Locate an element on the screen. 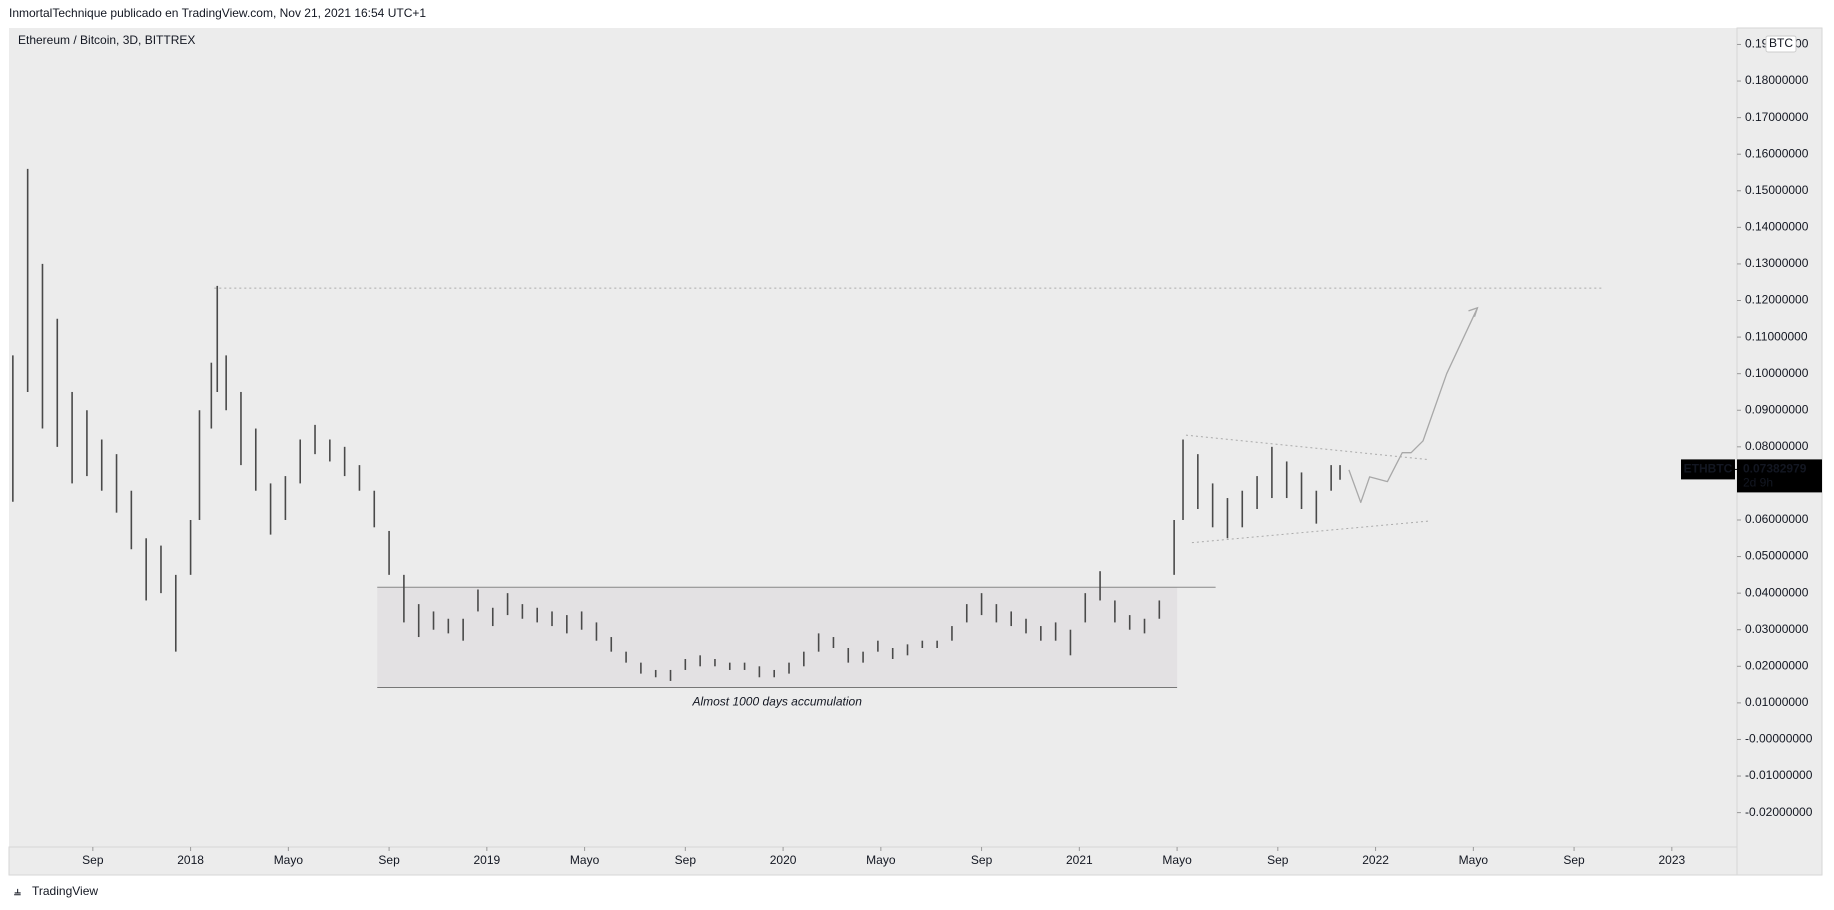 The height and width of the screenshot is (910, 1834). y-tick-label: -0.02000000 is located at coordinates (1779, 812).